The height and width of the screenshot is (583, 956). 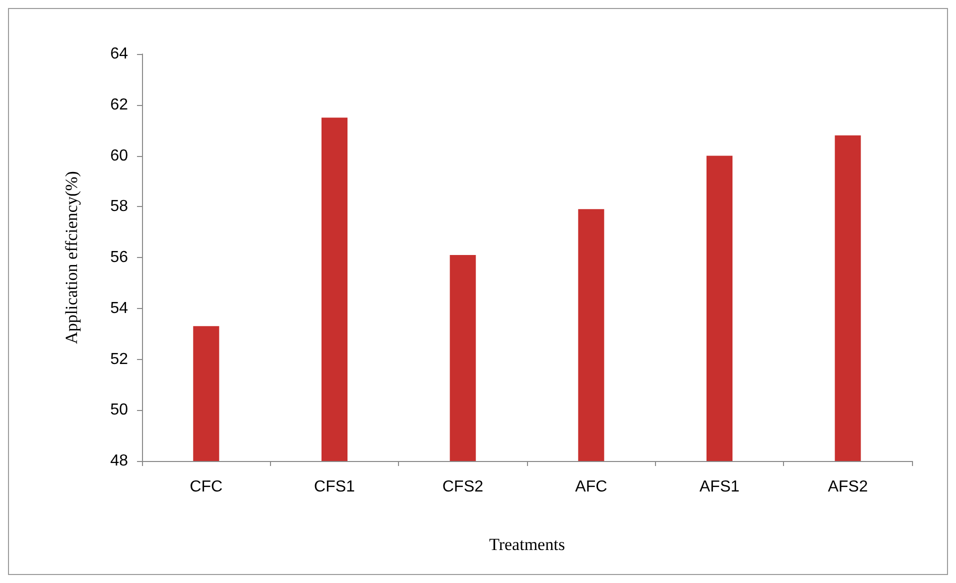 I want to click on x-tick-label: AFS1, so click(x=719, y=487).